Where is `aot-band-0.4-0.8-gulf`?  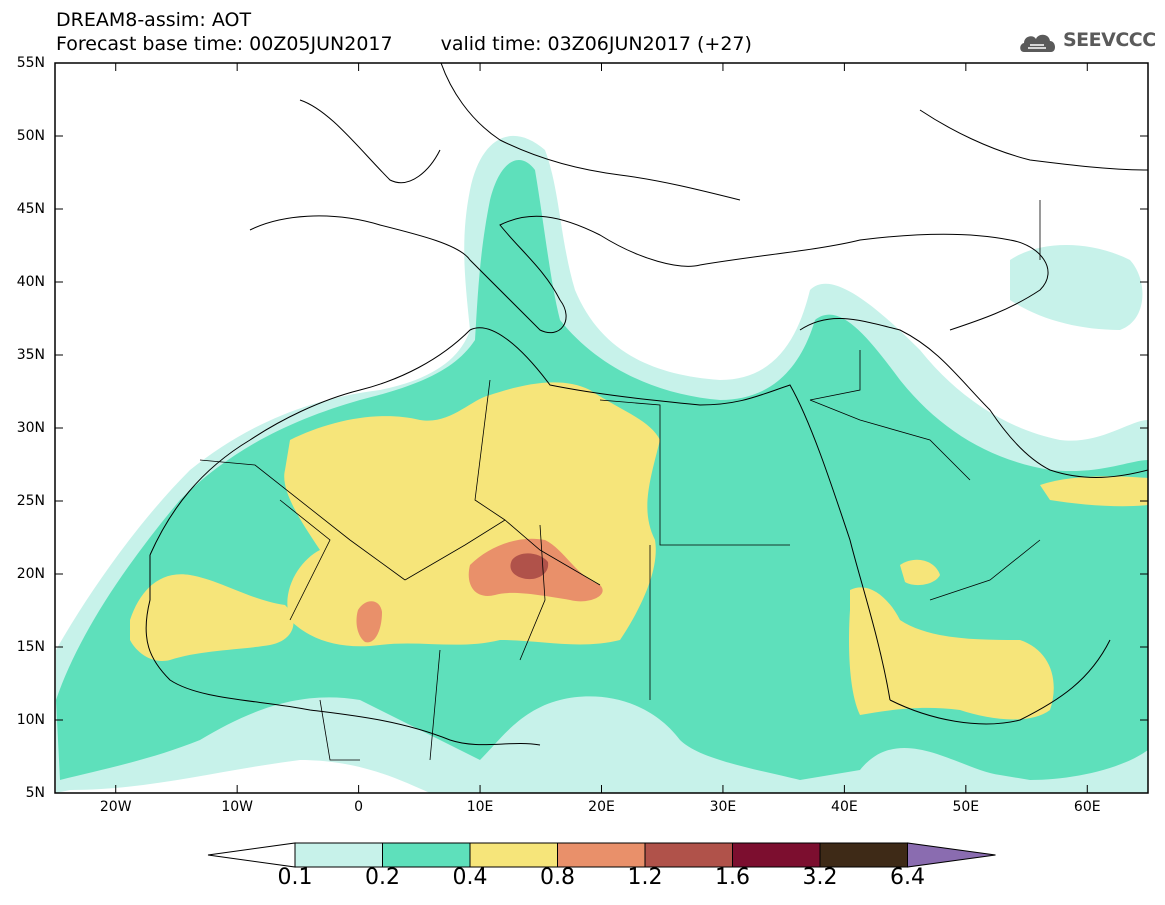 aot-band-0.4-0.8-gulf is located at coordinates (1094, 491).